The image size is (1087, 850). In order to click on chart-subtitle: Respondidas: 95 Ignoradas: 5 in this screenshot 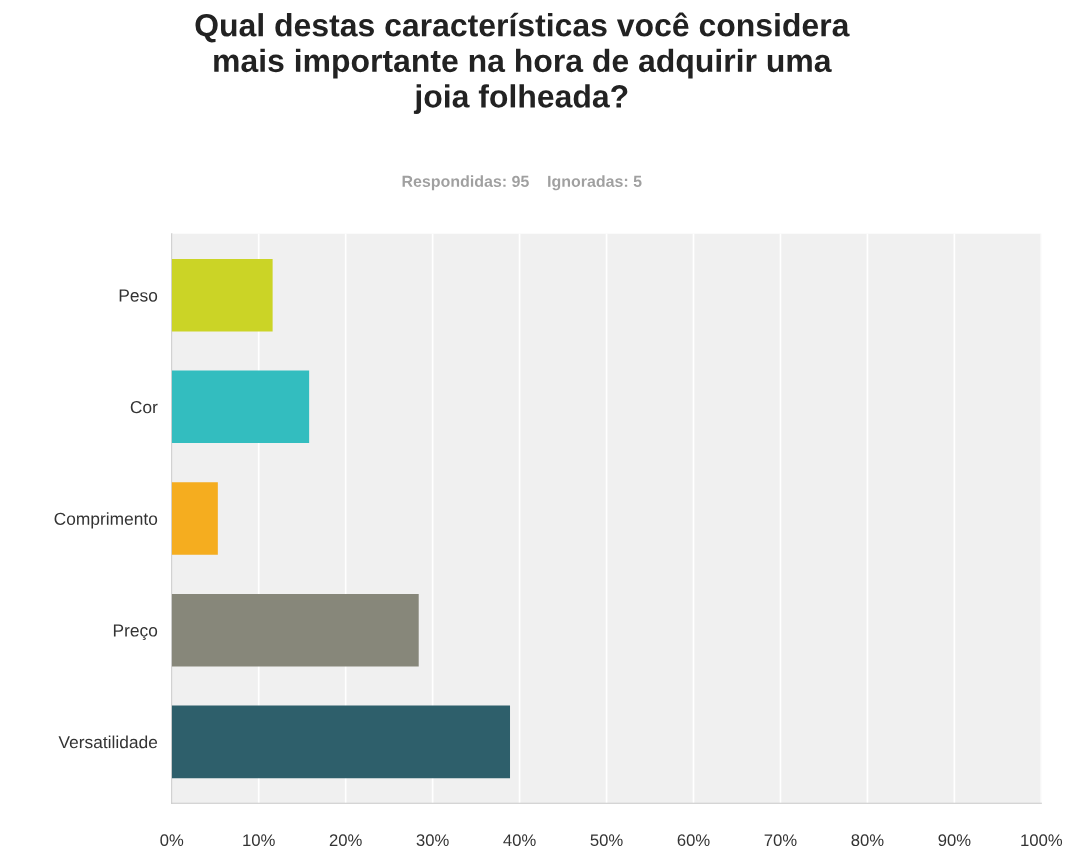, I will do `click(522, 183)`.